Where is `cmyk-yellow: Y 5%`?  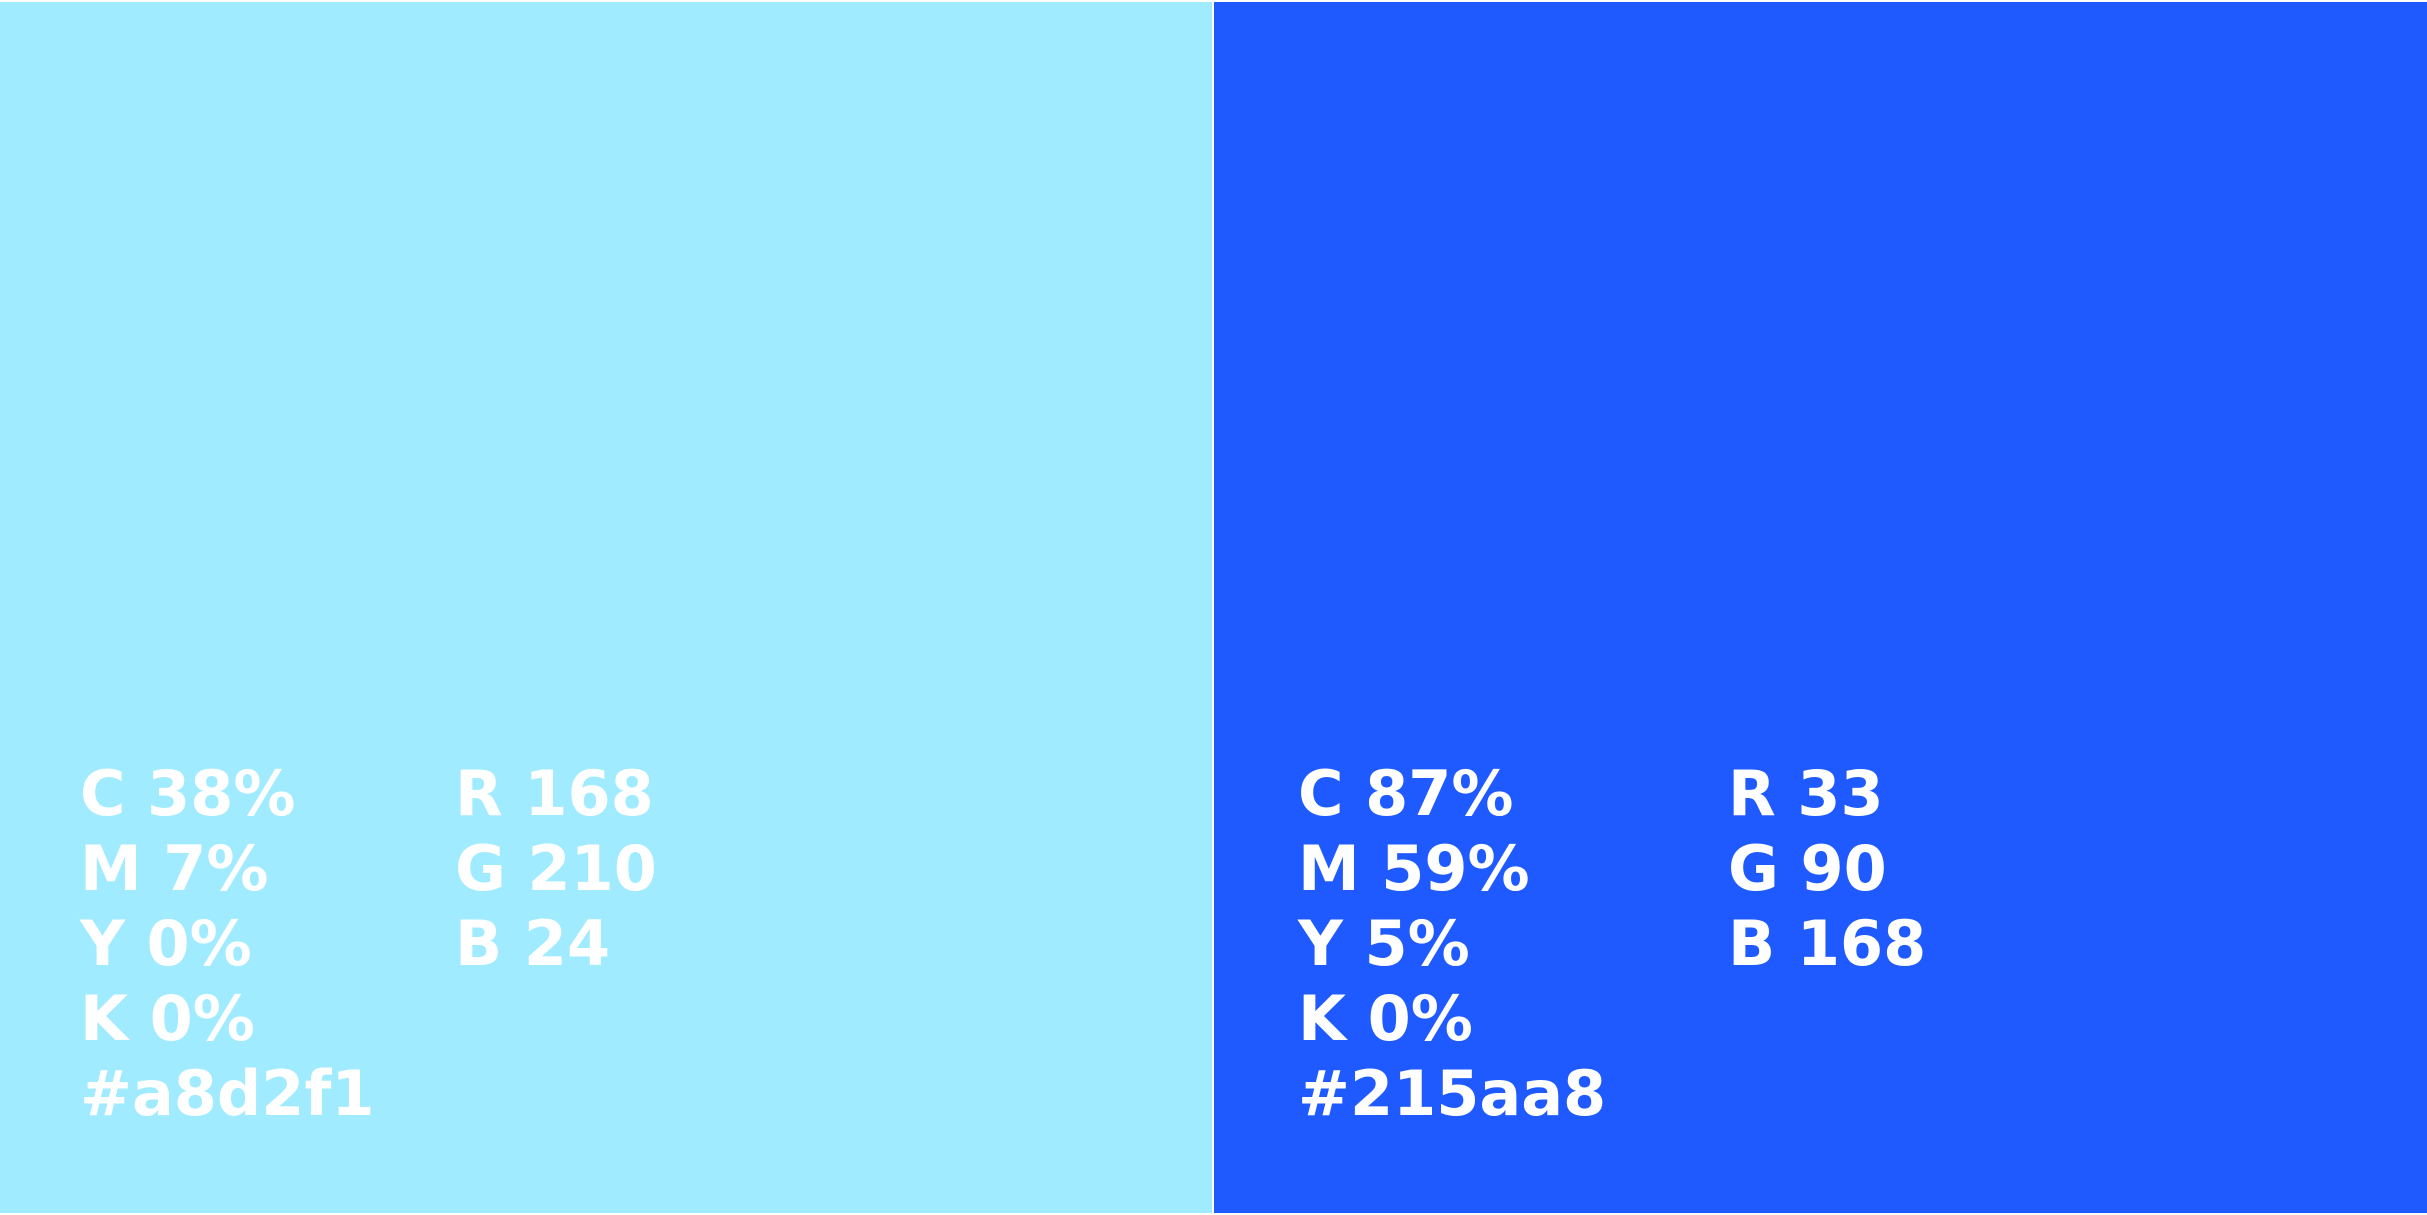
cmyk-yellow: Y 5% is located at coordinates (1384, 943).